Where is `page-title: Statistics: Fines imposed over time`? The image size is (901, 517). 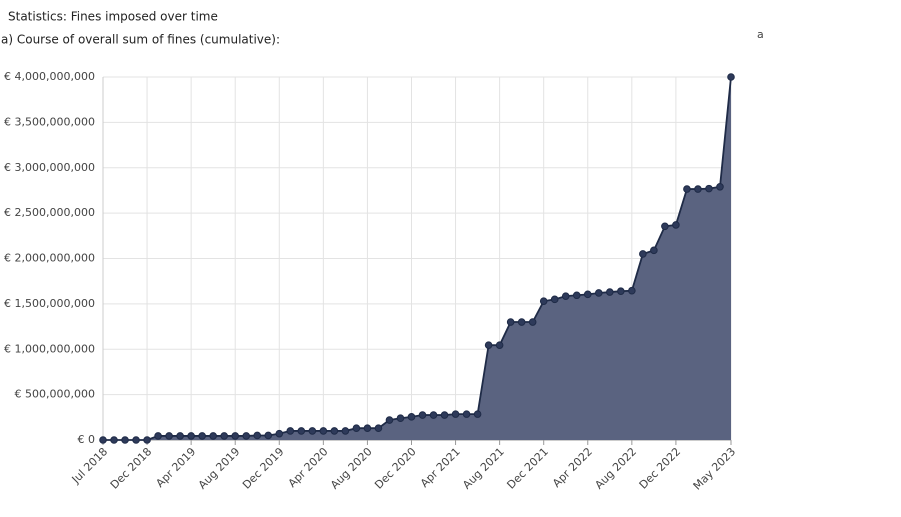 page-title: Statistics: Fines imposed over time is located at coordinates (113, 17).